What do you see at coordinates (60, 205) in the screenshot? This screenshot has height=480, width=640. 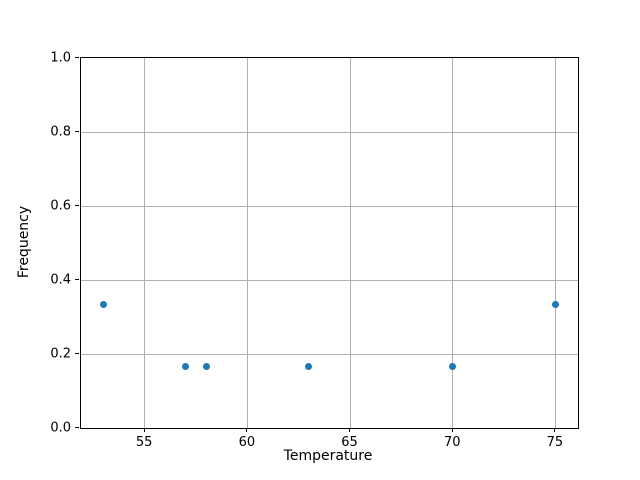 I see `y-tick-label: 0.6` at bounding box center [60, 205].